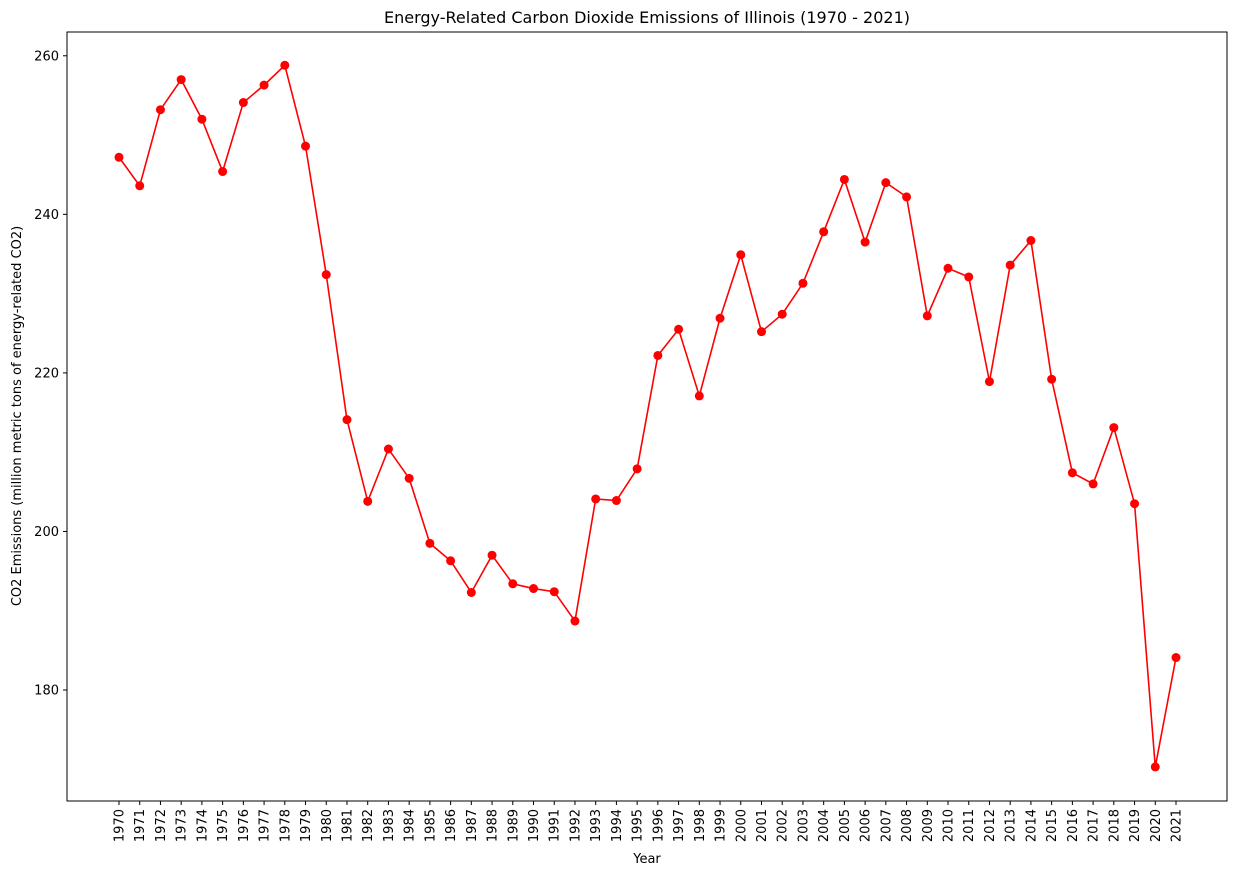 The image size is (1238, 877). Describe the element at coordinates (1135, 504) in the screenshot. I see `data-point-2019` at that location.